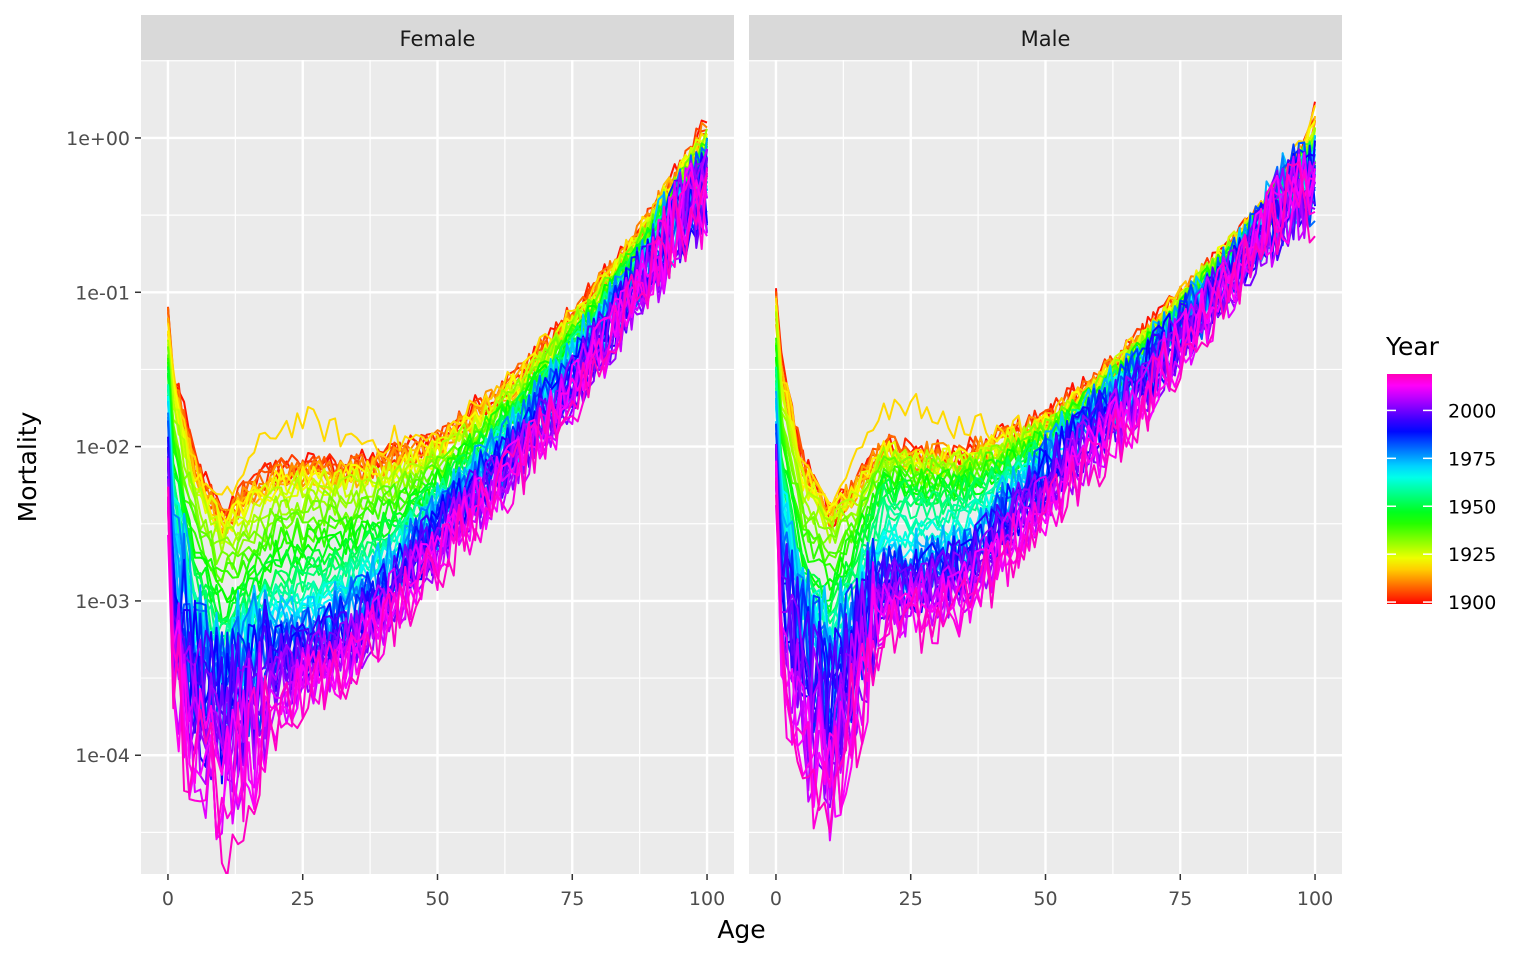  Describe the element at coordinates (27, 466) in the screenshot. I see `y-axis-title: Mortality` at that location.